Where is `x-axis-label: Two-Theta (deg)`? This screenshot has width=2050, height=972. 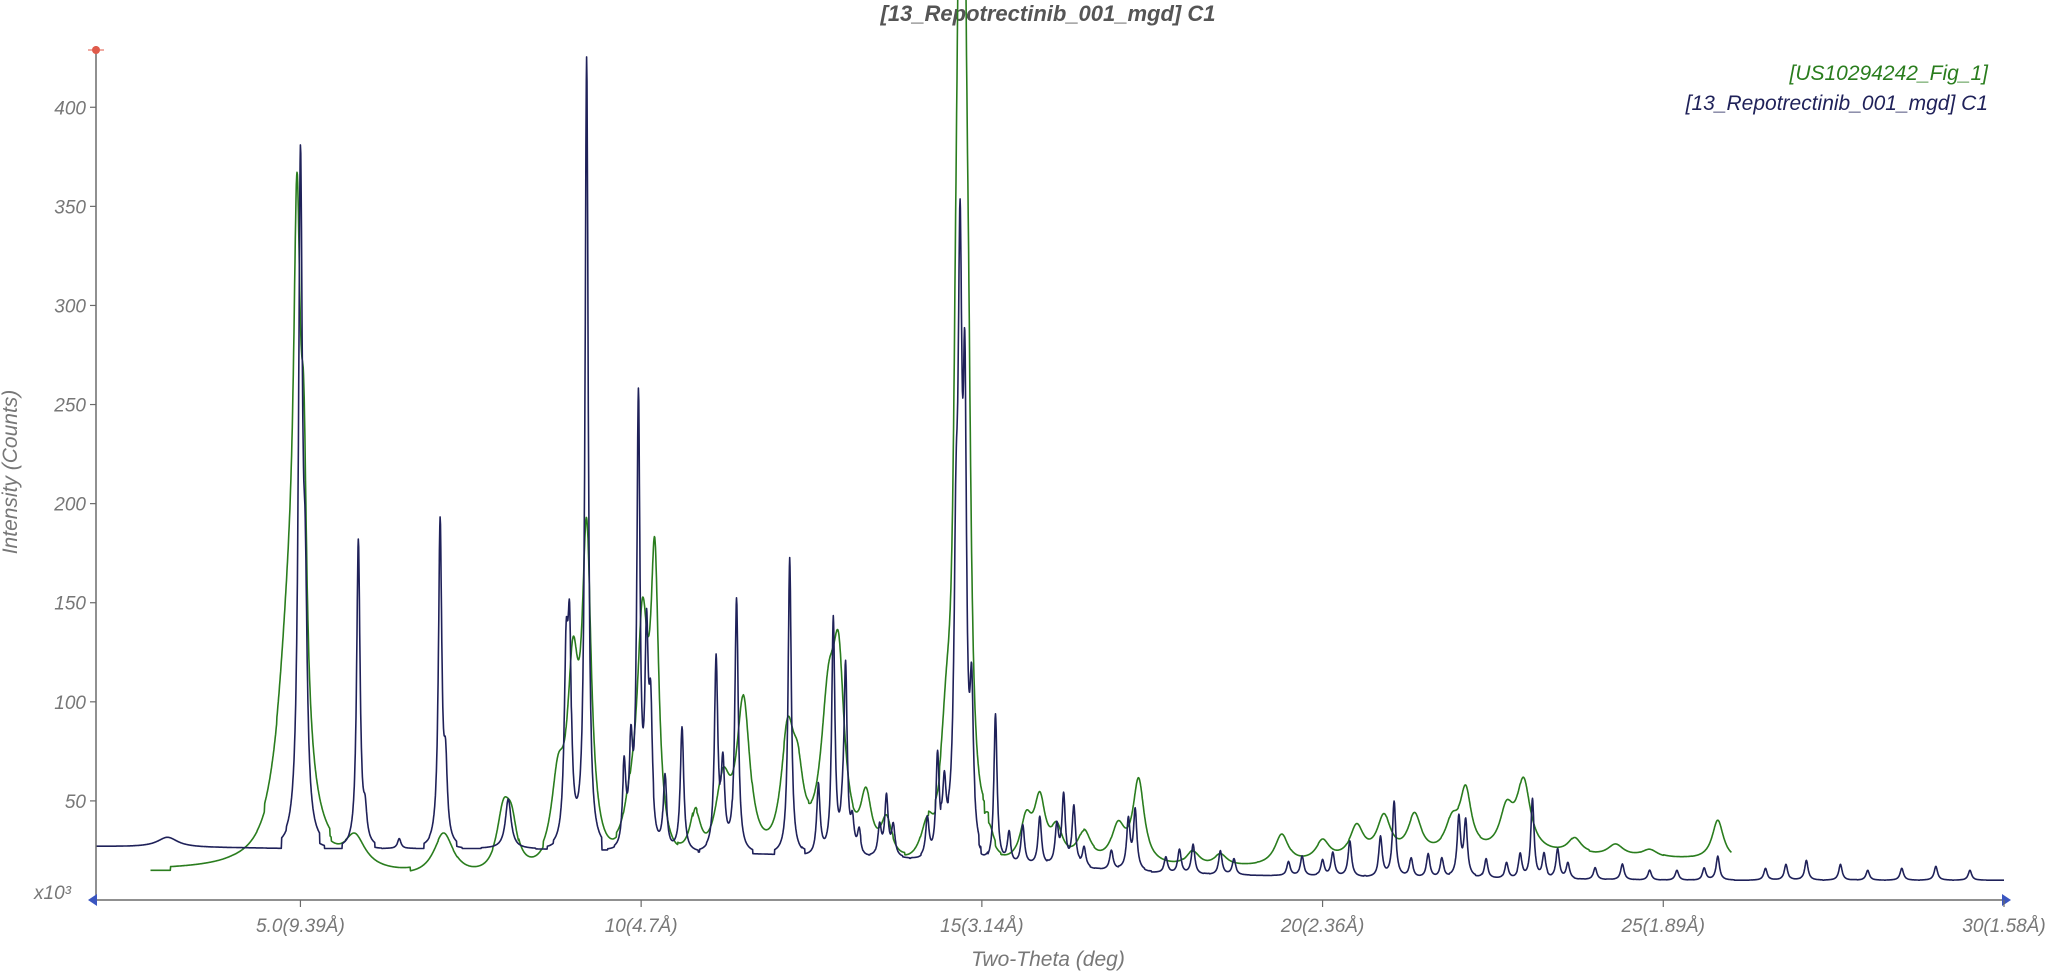 x-axis-label: Two-Theta (deg) is located at coordinates (1048, 959).